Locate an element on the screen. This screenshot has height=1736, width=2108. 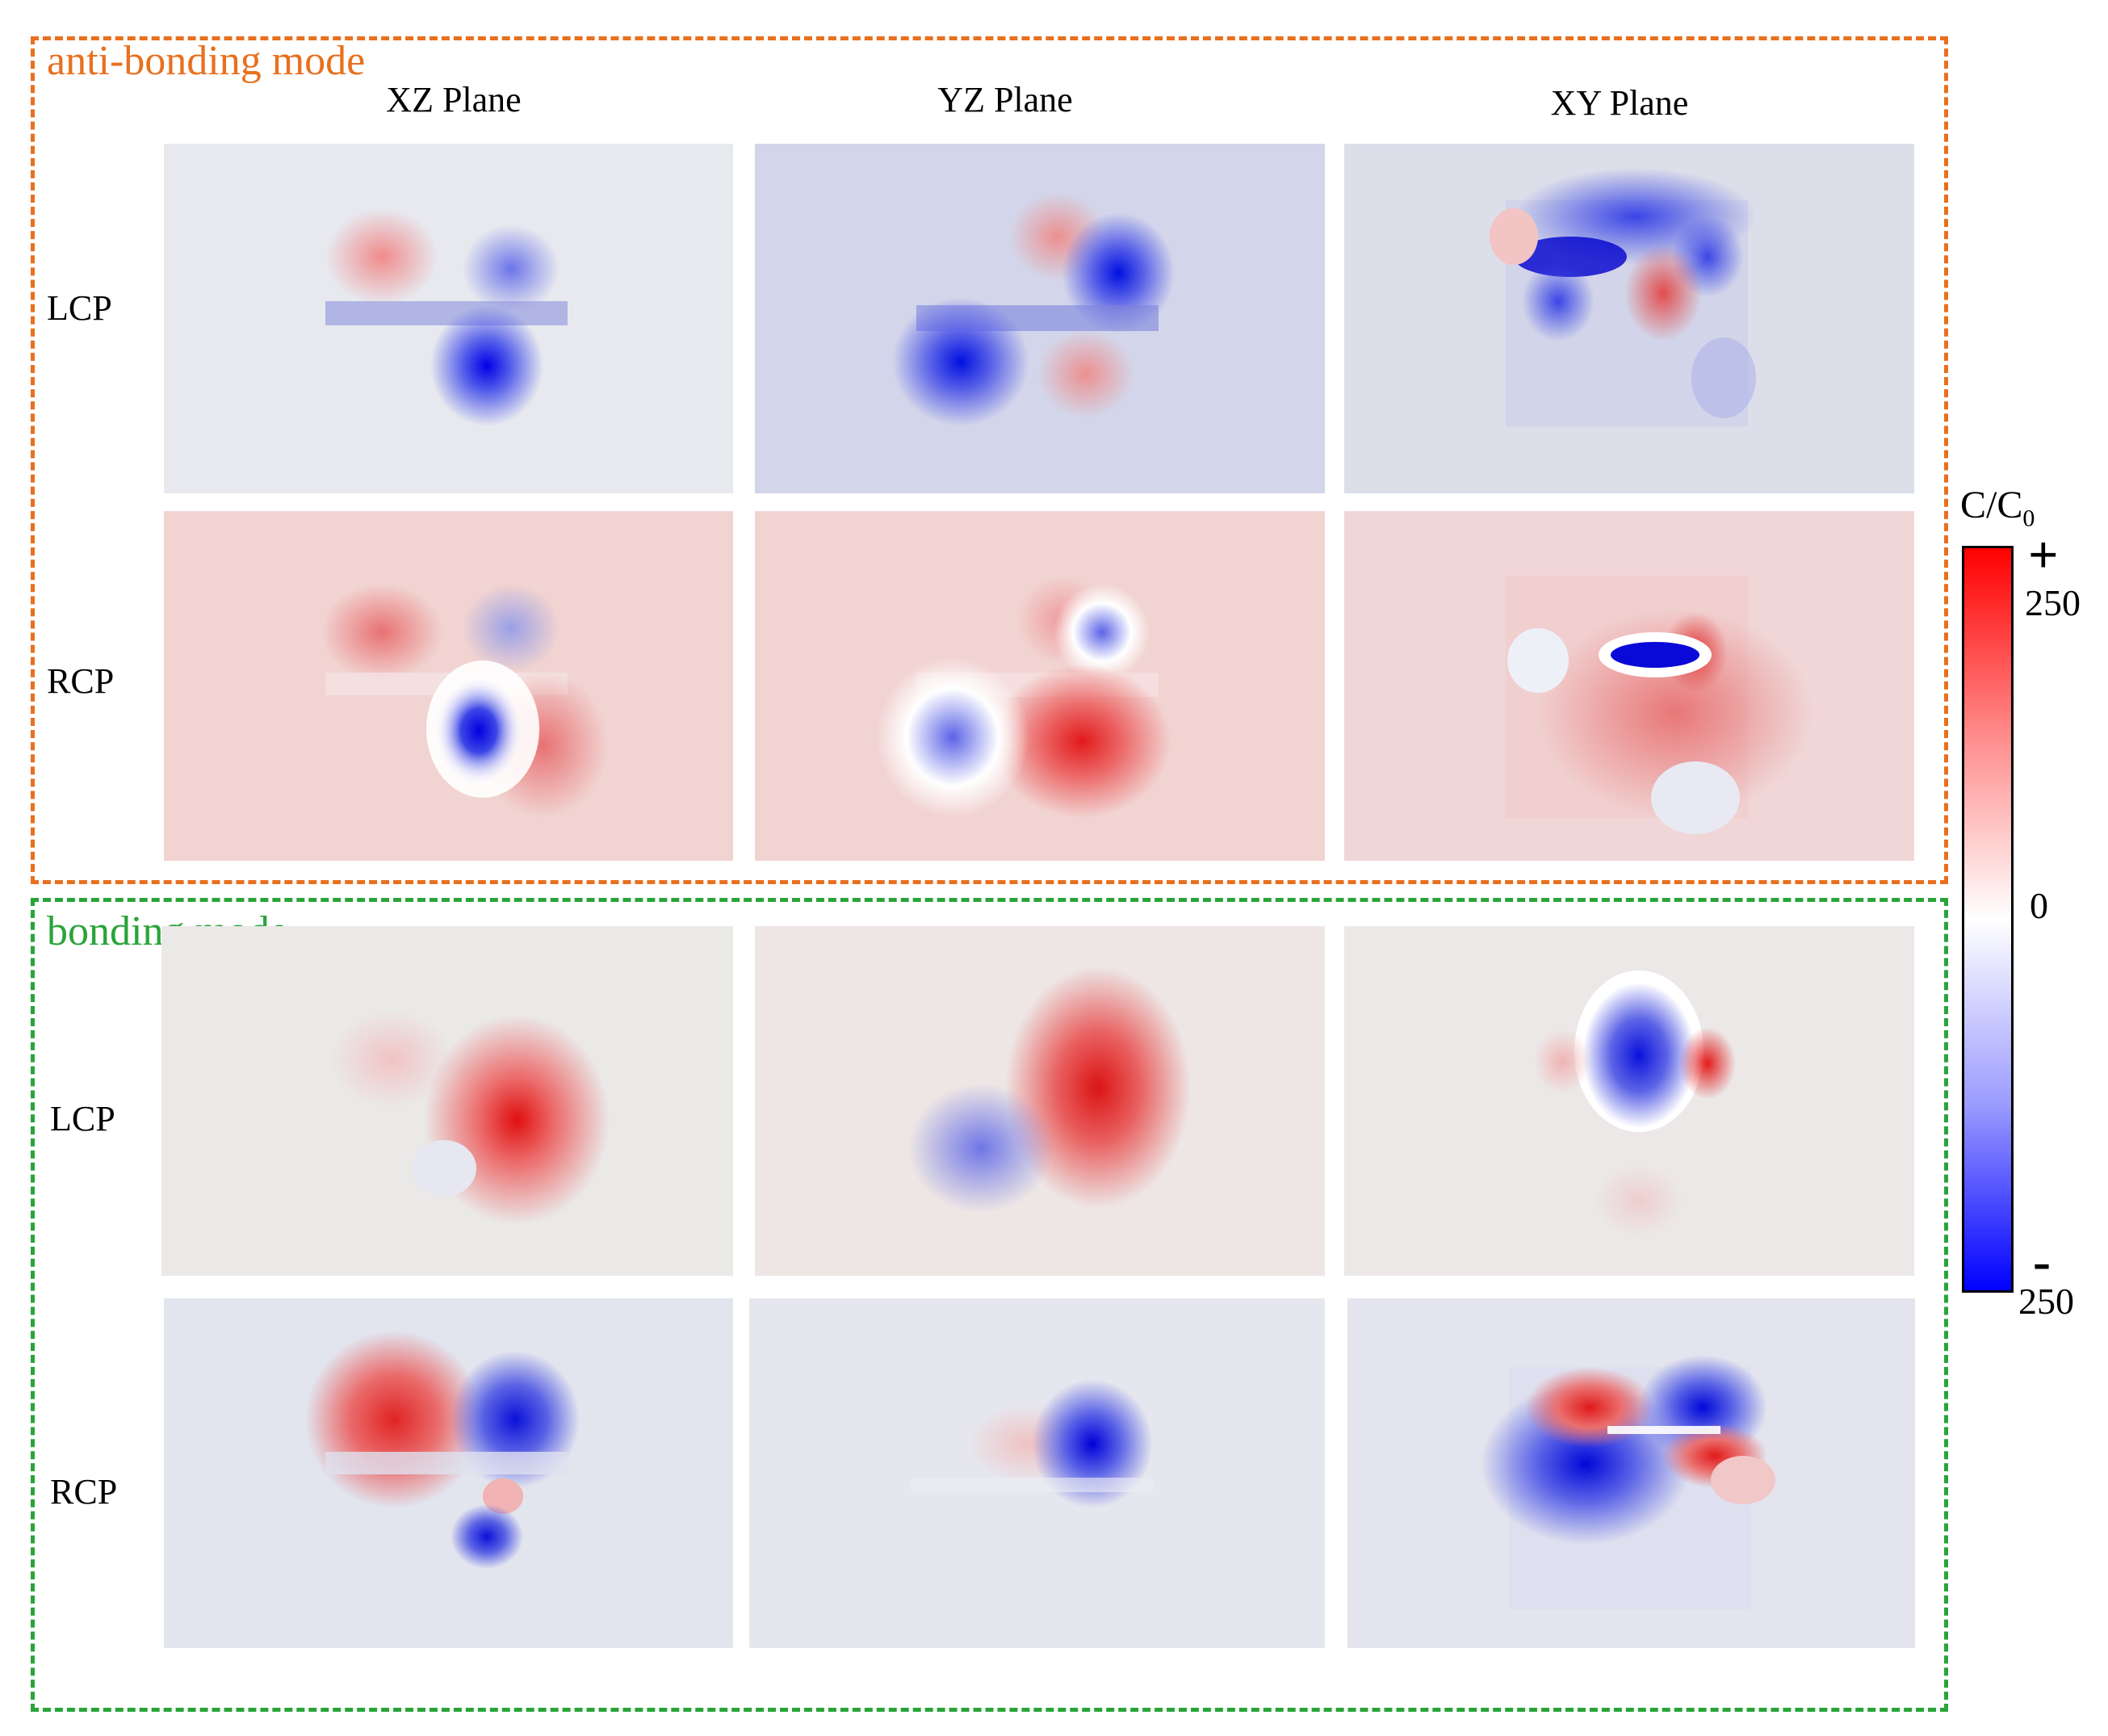
panel-anti-rcp-yz is located at coordinates (1040, 686).